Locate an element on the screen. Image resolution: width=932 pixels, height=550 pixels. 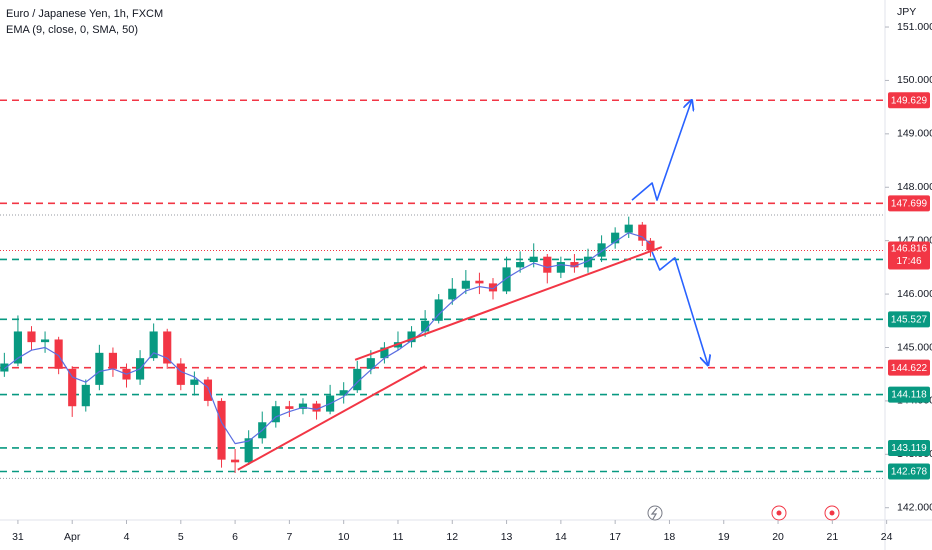
level-label: 143.119 is located at coordinates (909, 448).